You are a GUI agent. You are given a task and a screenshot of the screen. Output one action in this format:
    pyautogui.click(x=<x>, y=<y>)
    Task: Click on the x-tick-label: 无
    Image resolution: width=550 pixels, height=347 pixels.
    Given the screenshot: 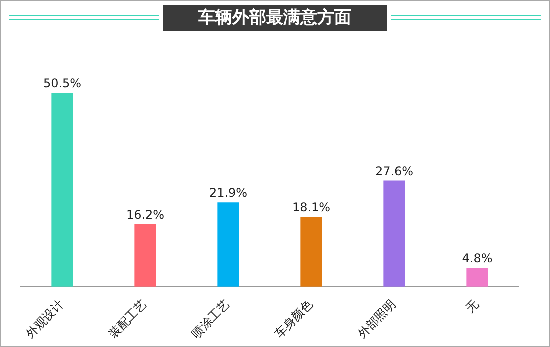 What is the action you would take?
    pyautogui.click(x=472, y=306)
    